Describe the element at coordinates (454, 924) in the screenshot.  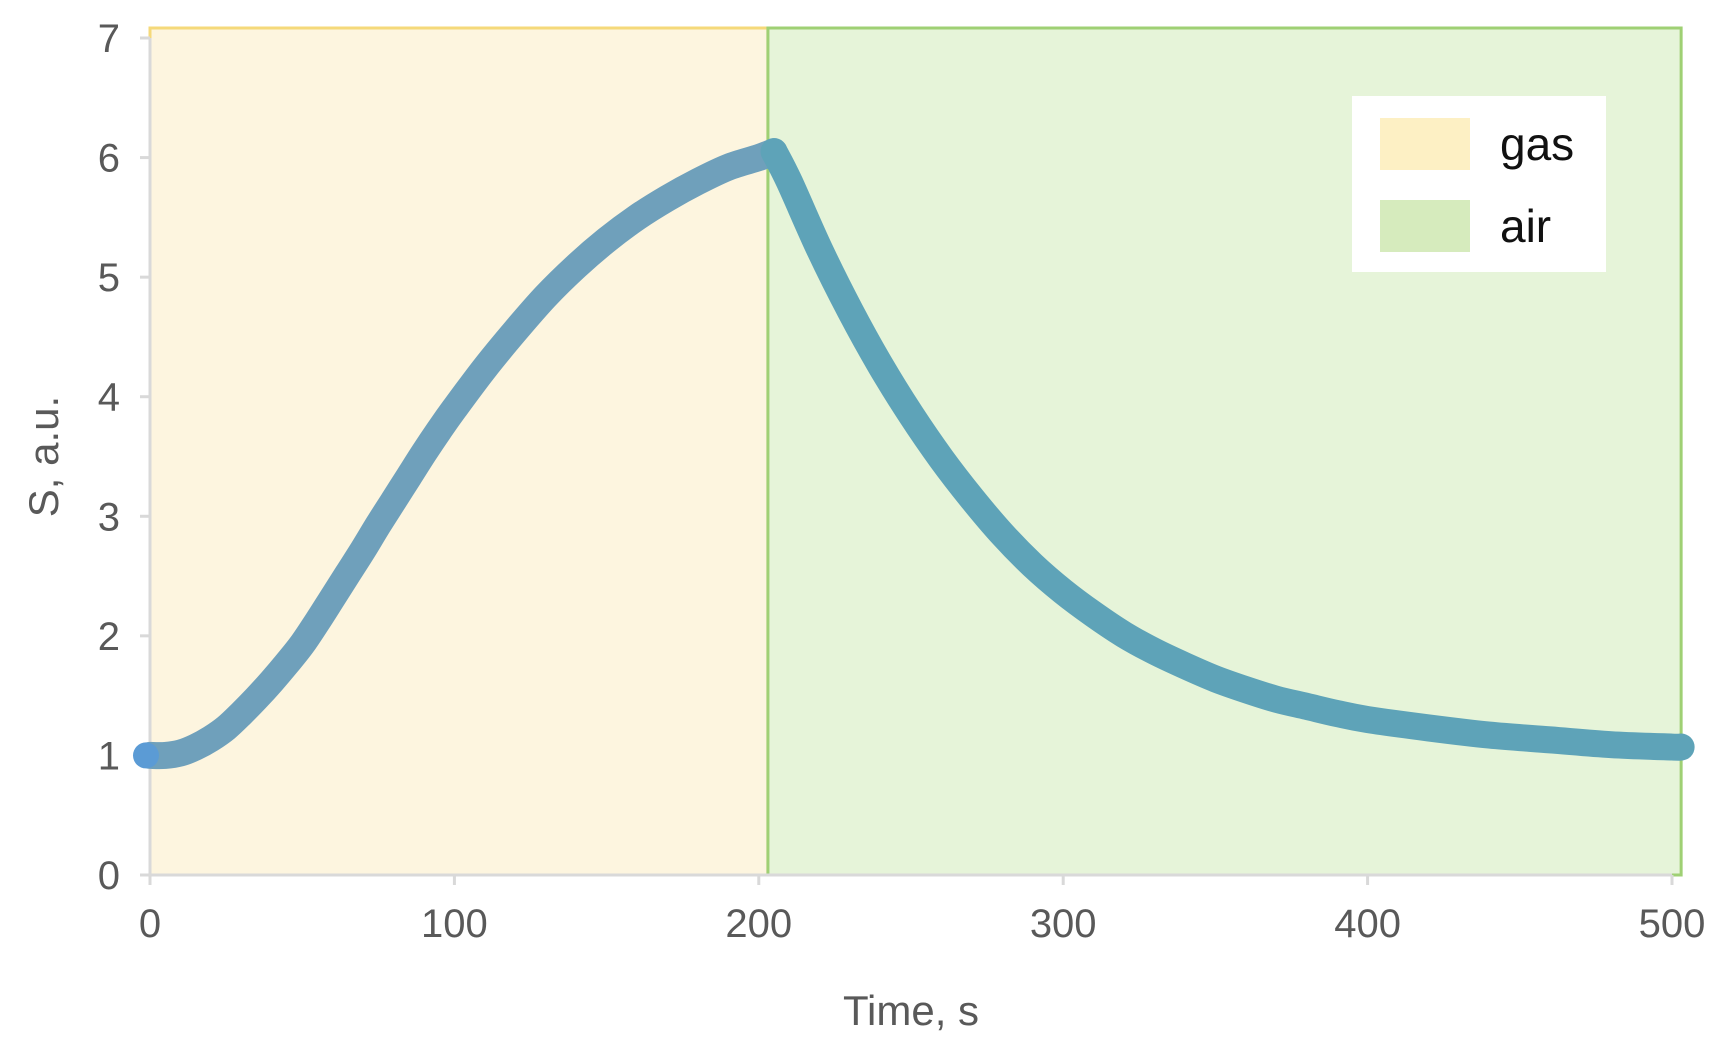
I see `x-tick-label: 100` at that location.